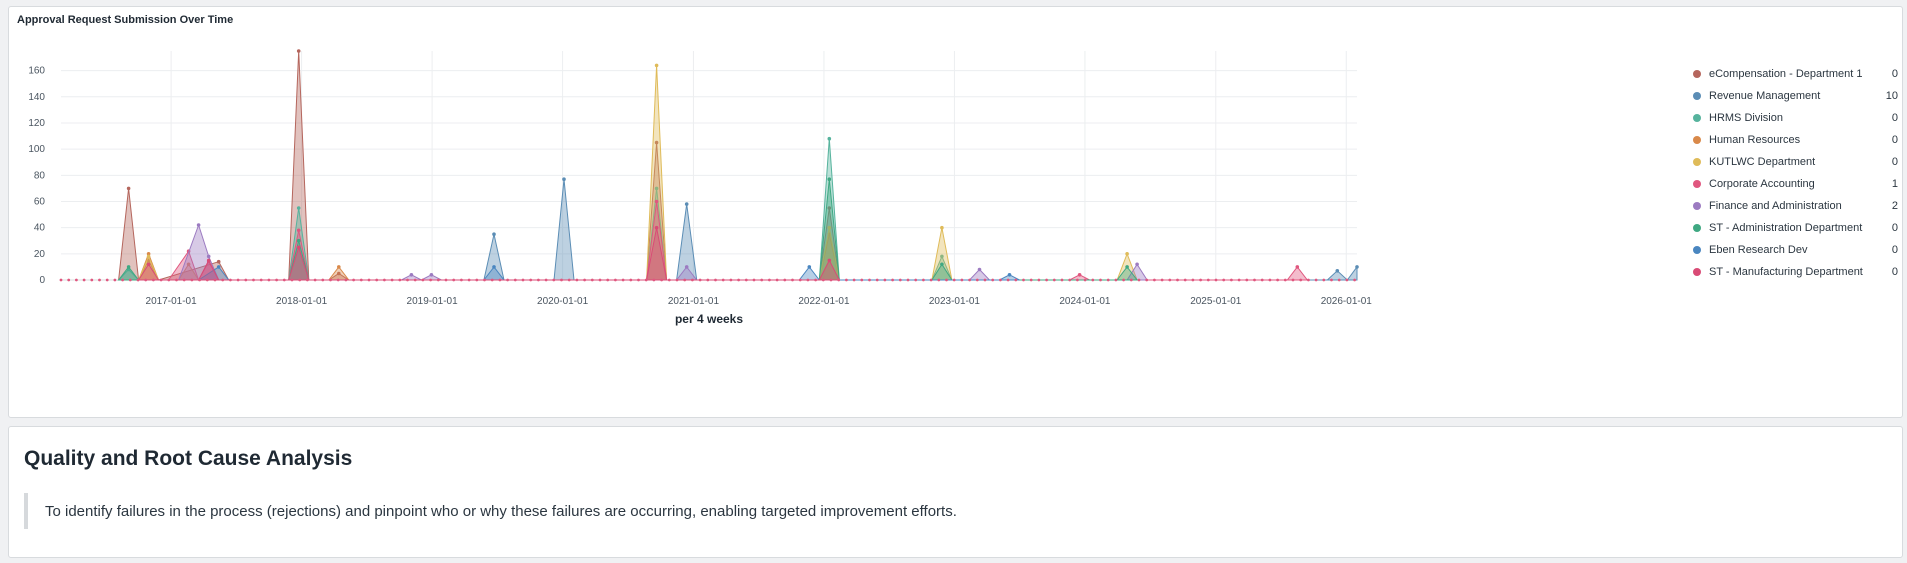 This screenshot has width=1907, height=563. Describe the element at coordinates (188, 458) in the screenshot. I see `section-title: Quality and Root Cause Analysis` at that location.